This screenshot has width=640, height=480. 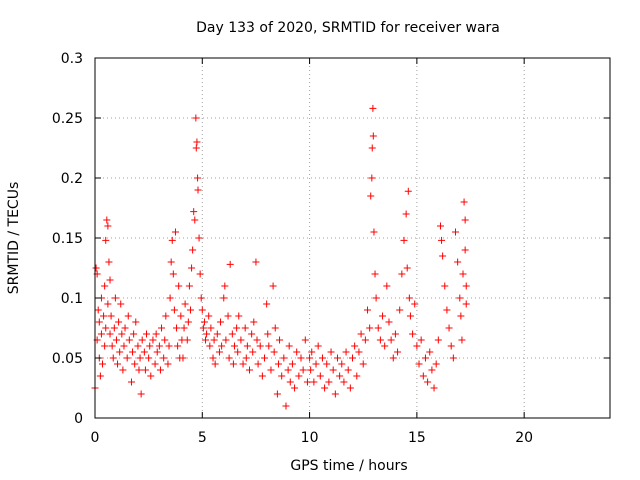 What do you see at coordinates (72, 59) in the screenshot?
I see `y-tick-label: 0.3` at bounding box center [72, 59].